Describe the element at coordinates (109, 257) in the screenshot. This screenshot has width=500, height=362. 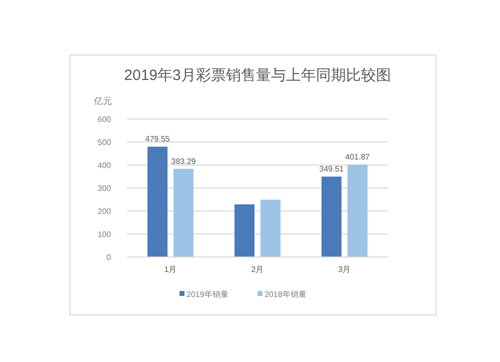
I see `y-tick-label: 0` at that location.